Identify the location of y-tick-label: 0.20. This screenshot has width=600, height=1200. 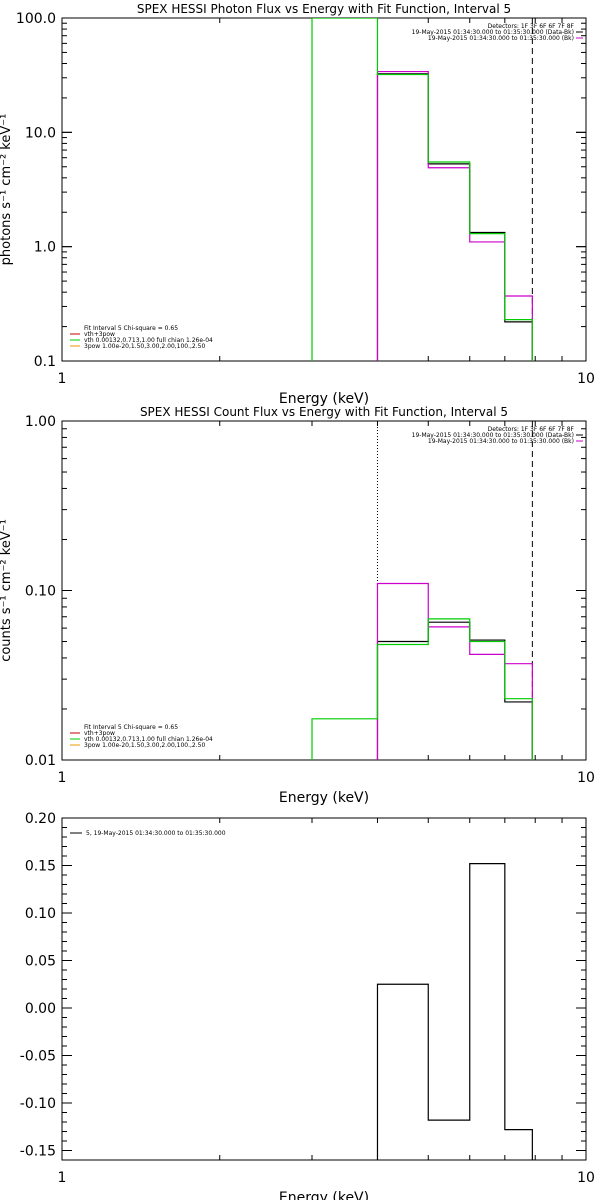
(40, 819).